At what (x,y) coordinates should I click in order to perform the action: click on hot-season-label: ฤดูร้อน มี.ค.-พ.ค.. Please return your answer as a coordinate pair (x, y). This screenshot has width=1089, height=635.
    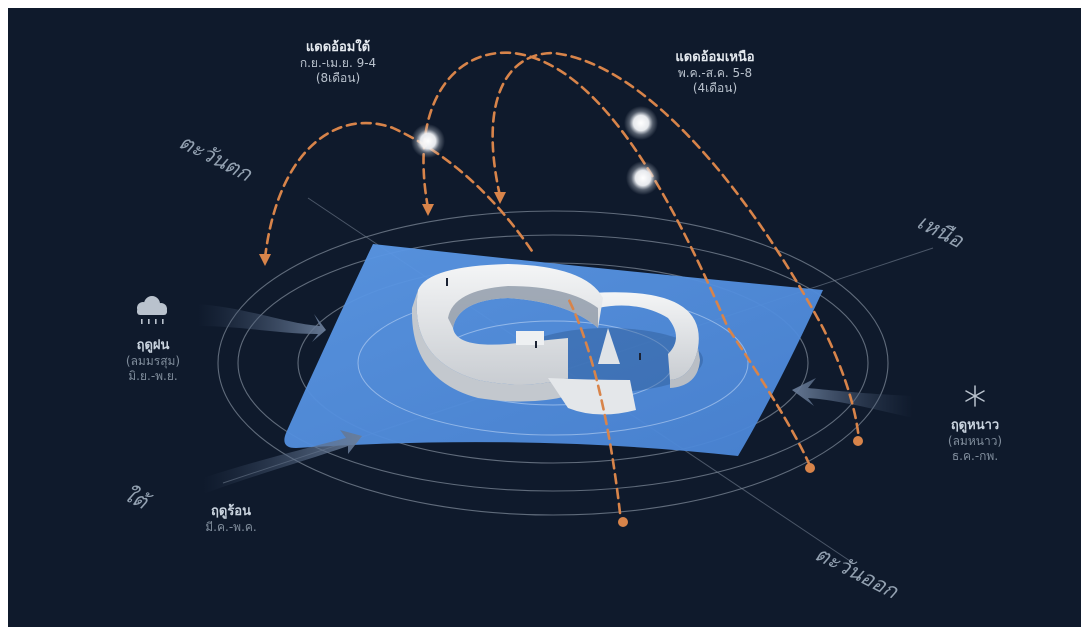
    Looking at the image, I should click on (231, 519).